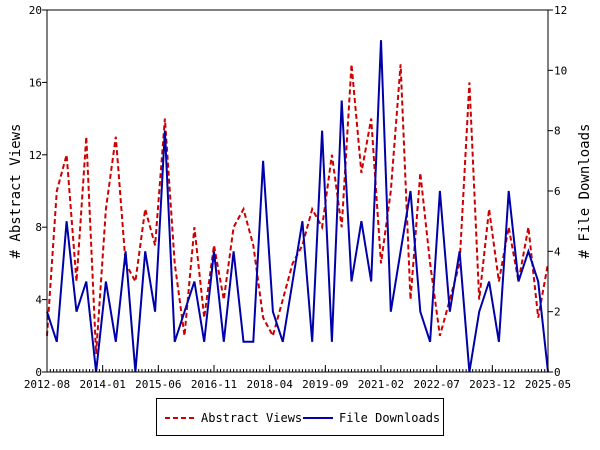 The image size is (600, 450). Describe the element at coordinates (390, 418) in the screenshot. I see `legend-label: File Downloads` at that location.